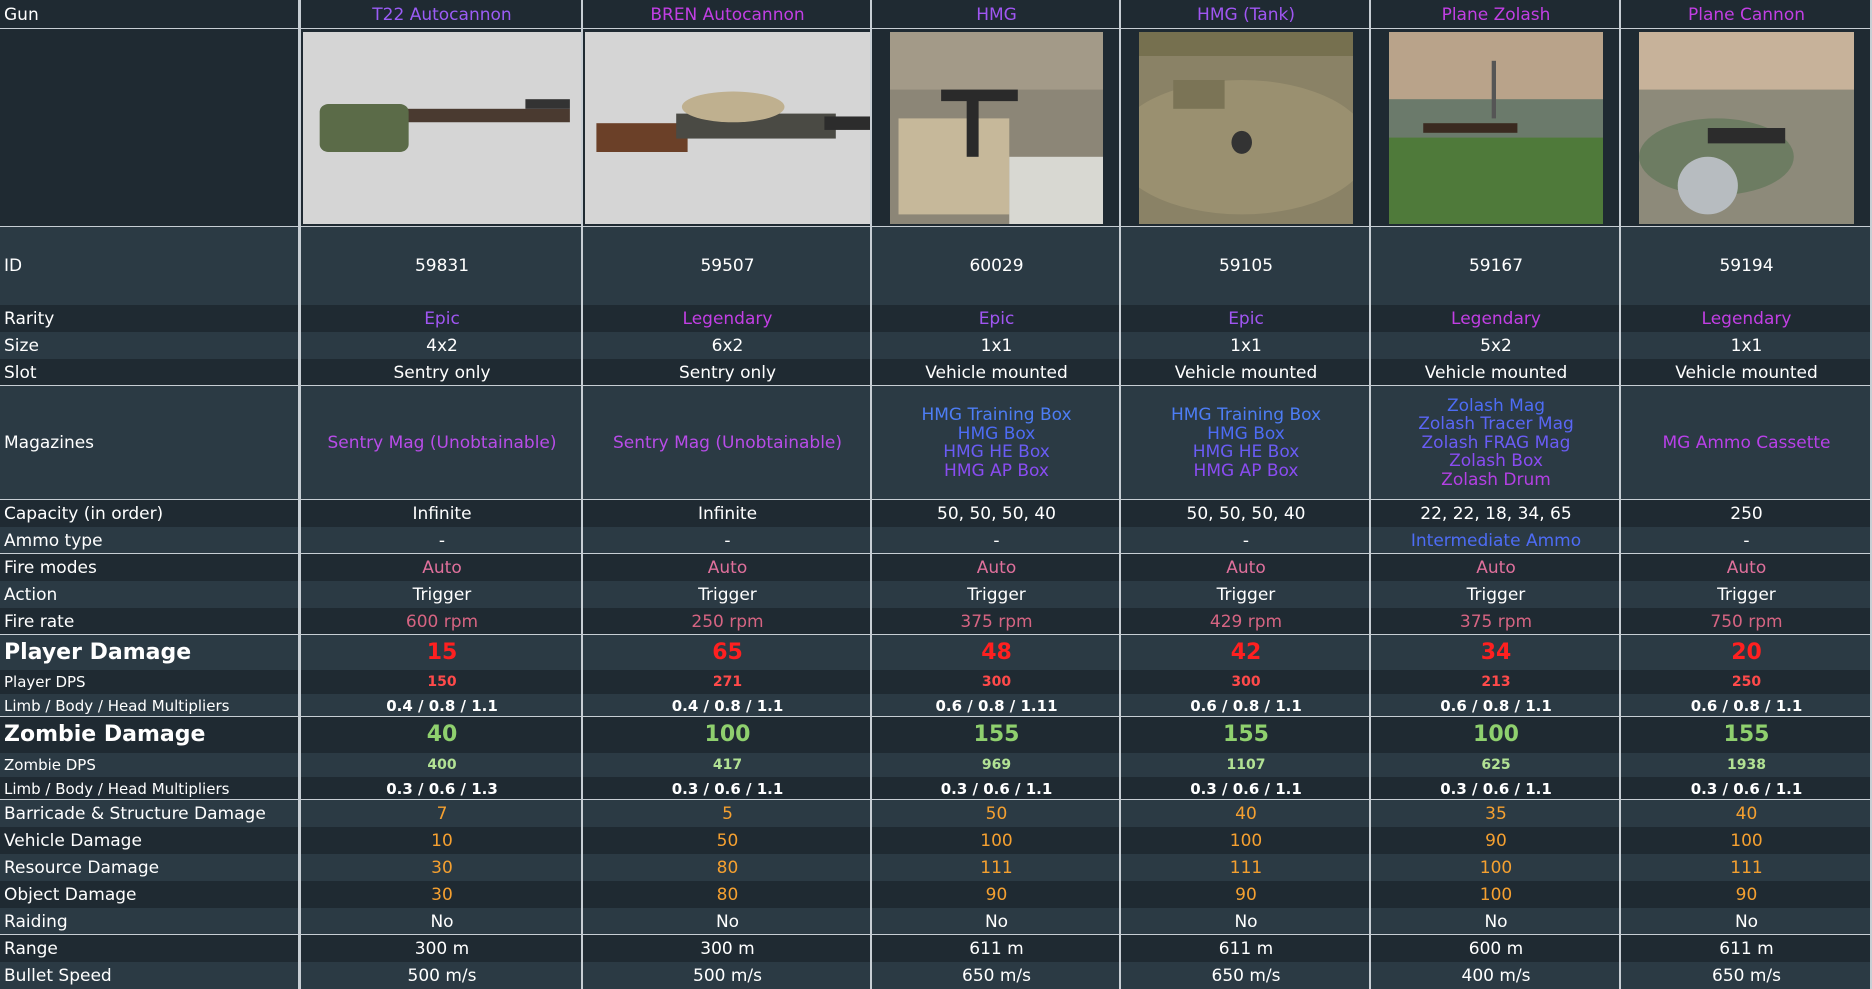 The height and width of the screenshot is (989, 1872). I want to click on header-label: Gun, so click(150, 14).